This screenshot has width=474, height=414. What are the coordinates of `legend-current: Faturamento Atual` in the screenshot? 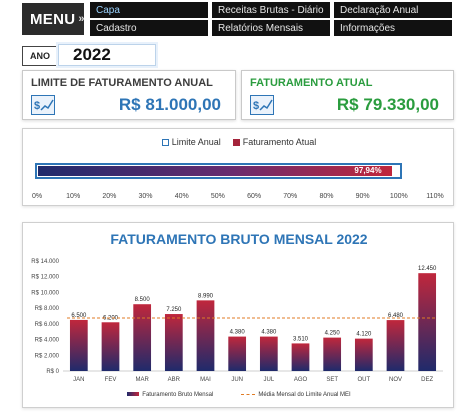 It's located at (274, 142).